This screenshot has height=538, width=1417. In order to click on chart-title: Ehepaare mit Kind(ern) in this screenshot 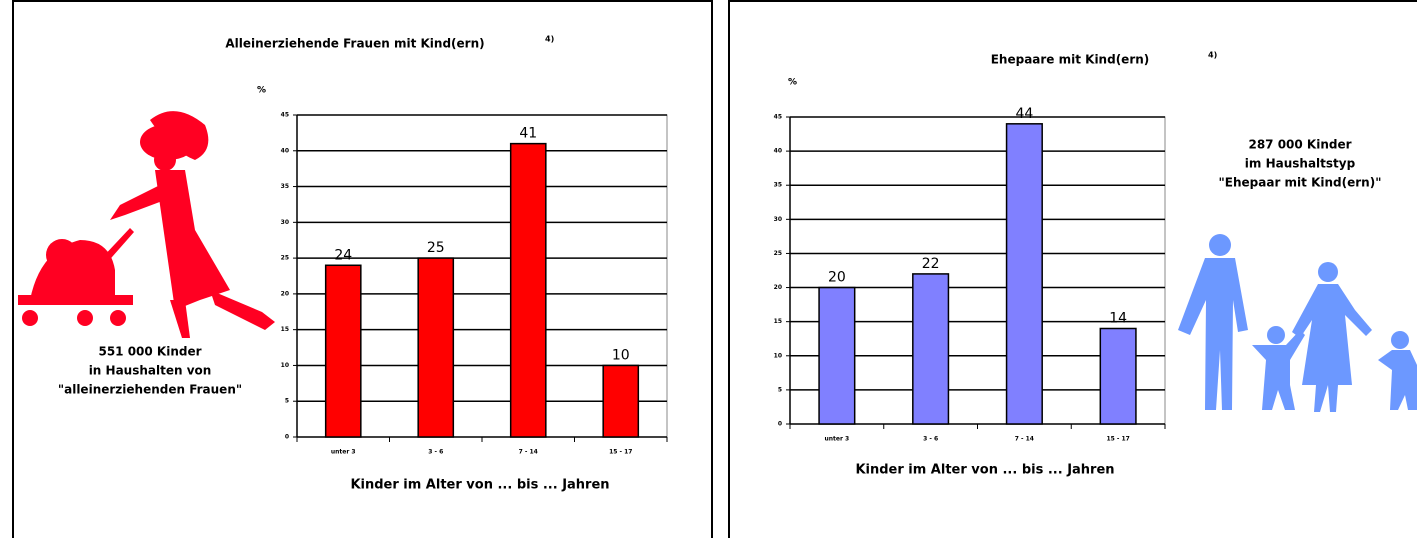, I will do `click(1070, 60)`.